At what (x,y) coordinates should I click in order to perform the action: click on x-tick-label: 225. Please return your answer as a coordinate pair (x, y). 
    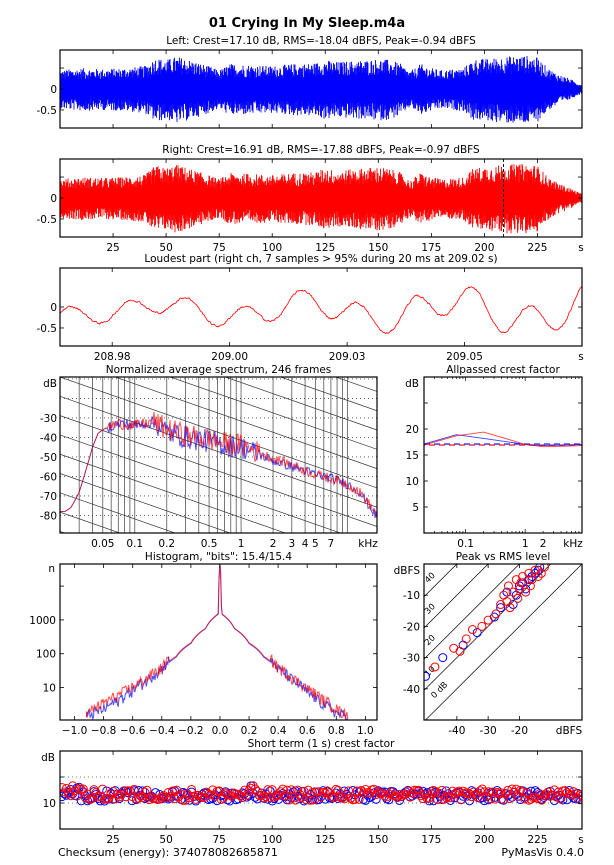
    Looking at the image, I should click on (537, 840).